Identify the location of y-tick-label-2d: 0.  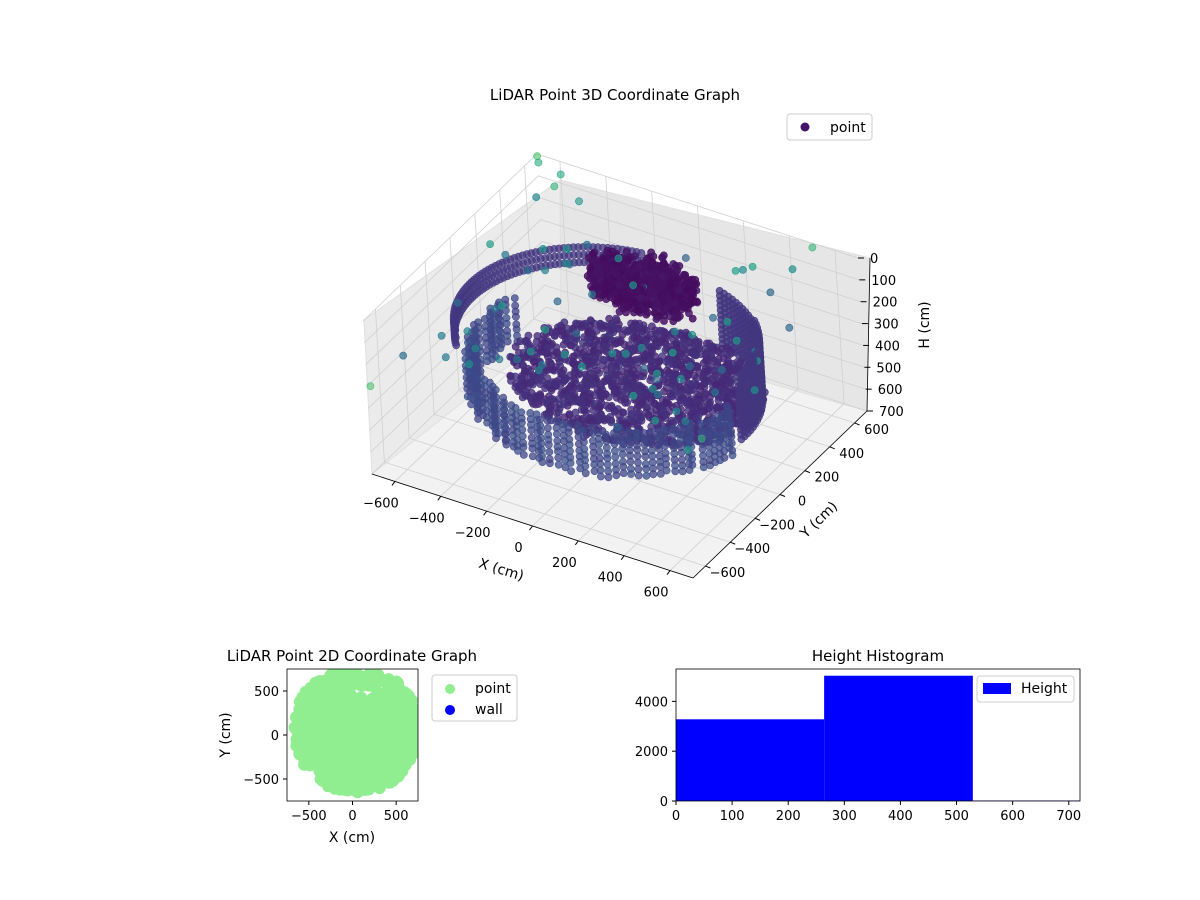
(275, 736).